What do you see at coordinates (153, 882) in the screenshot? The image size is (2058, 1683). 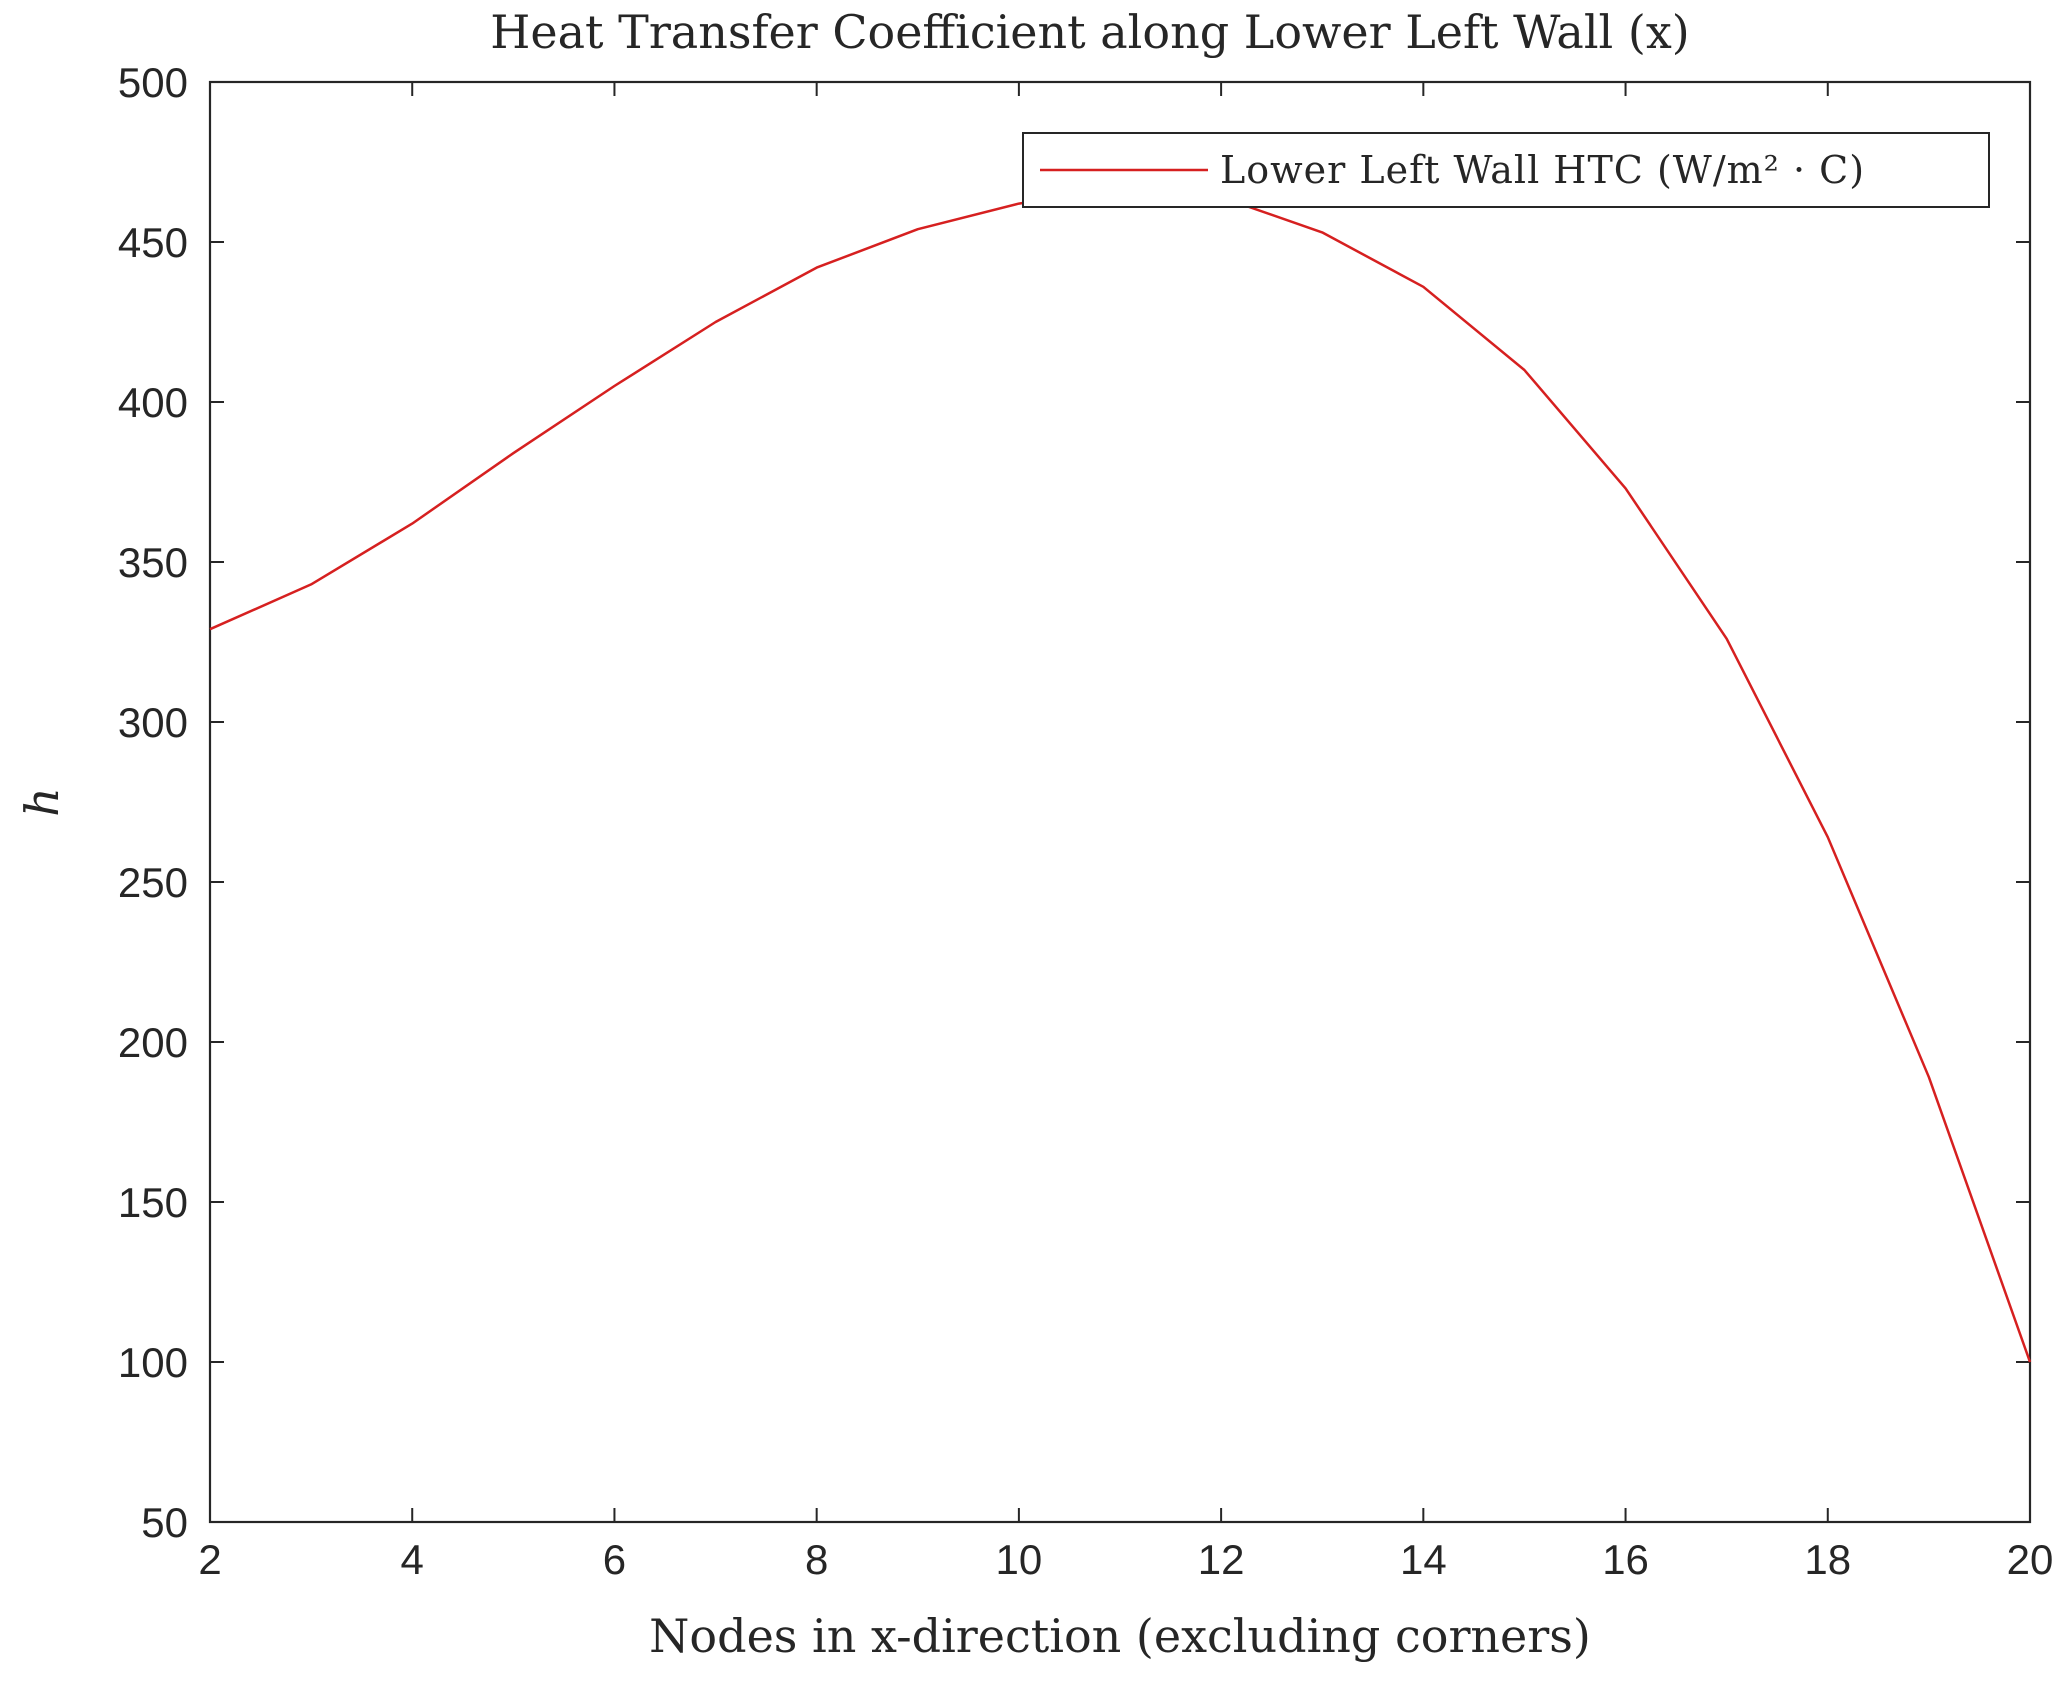 I see `y-tick-label: 250` at bounding box center [153, 882].